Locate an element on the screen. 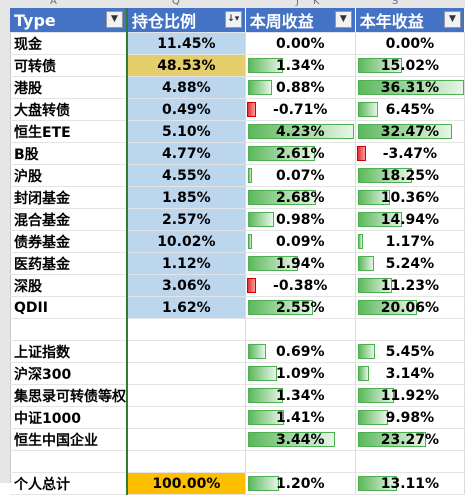  week-return-cell: 1.09% is located at coordinates (300, 373).